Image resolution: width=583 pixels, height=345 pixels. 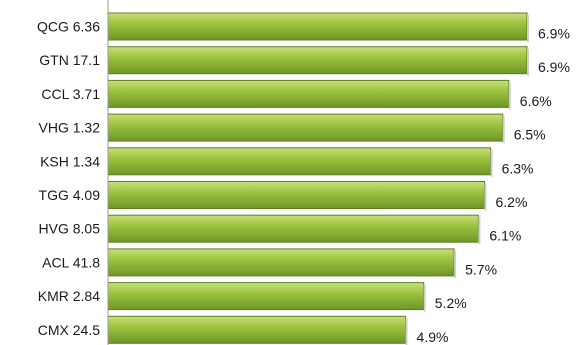 I want to click on category-label-0: QCG 6.36, so click(x=68, y=27).